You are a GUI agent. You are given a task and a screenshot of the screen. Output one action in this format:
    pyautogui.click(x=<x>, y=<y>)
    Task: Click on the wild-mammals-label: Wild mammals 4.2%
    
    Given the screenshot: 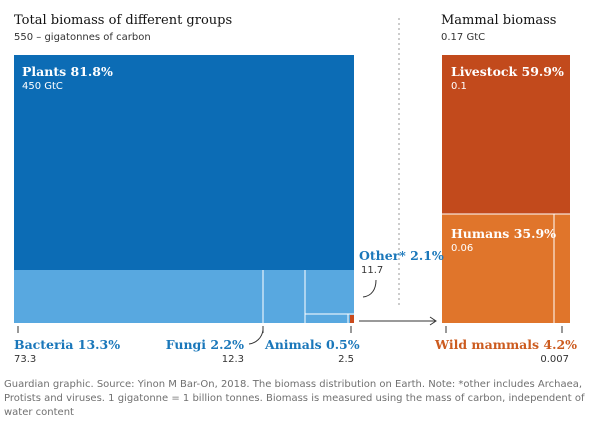 What is the action you would take?
    pyautogui.click(x=506, y=344)
    